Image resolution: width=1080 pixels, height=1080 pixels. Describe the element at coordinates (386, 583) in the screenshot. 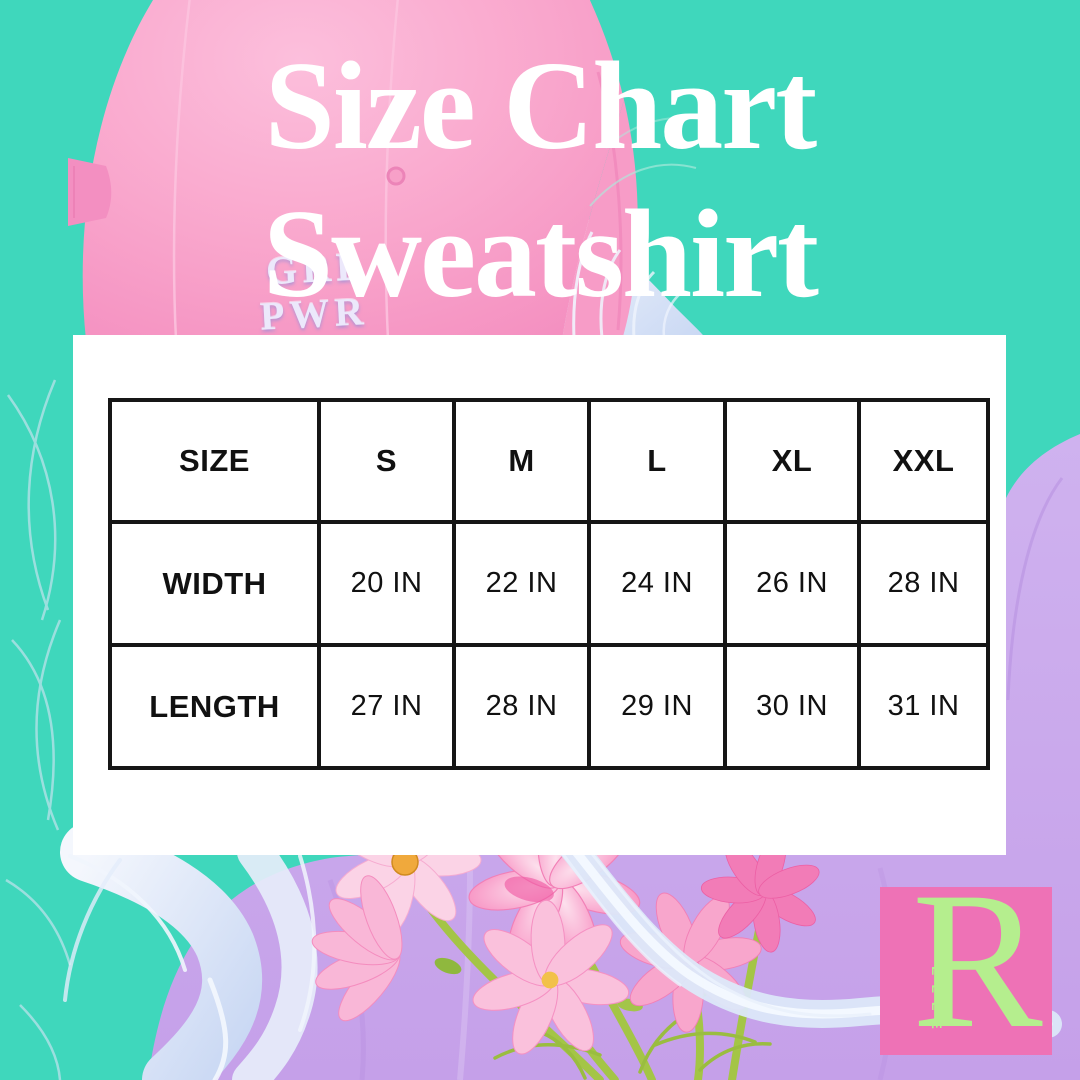

I see `width-s: 20 IN` at that location.